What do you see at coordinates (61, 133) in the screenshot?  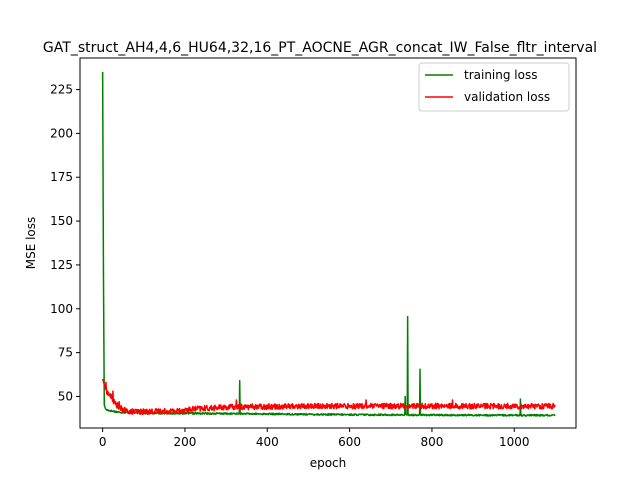 I see `y-tick-label: 200` at bounding box center [61, 133].